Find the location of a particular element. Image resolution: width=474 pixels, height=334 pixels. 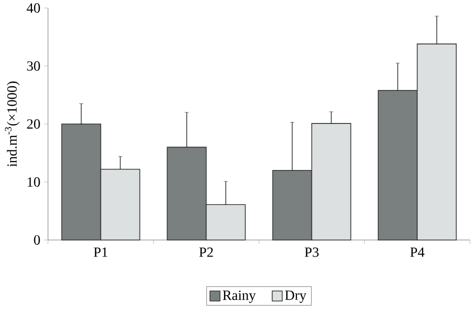

y-tick-label: 0 is located at coordinates (37, 240).